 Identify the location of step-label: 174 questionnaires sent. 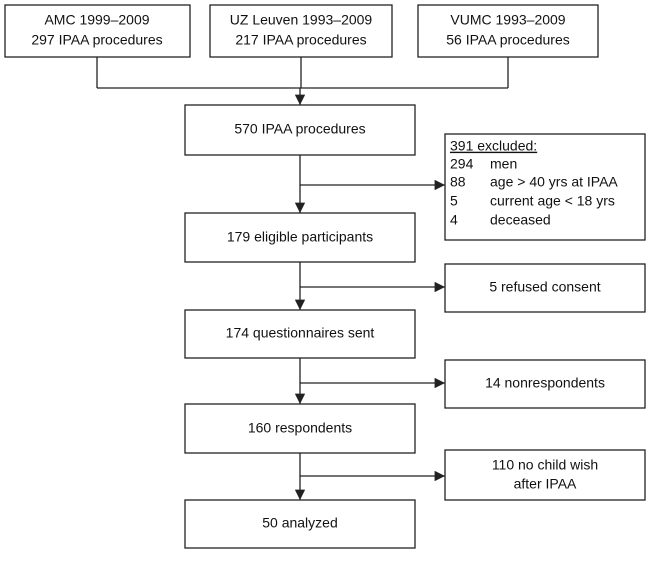
(300, 333).